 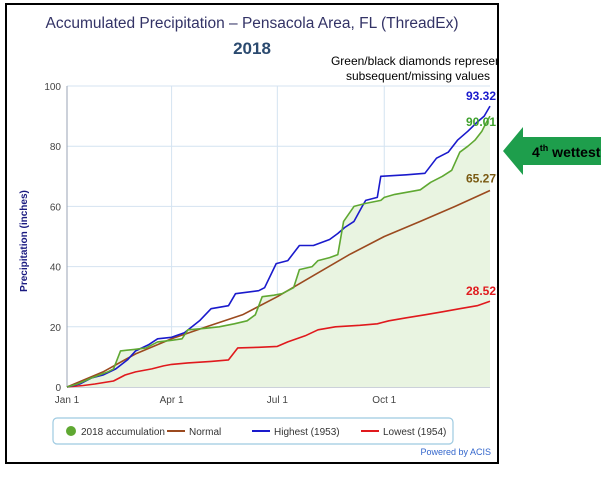 I want to click on x-tick-label: Jul 1, so click(x=278, y=400).